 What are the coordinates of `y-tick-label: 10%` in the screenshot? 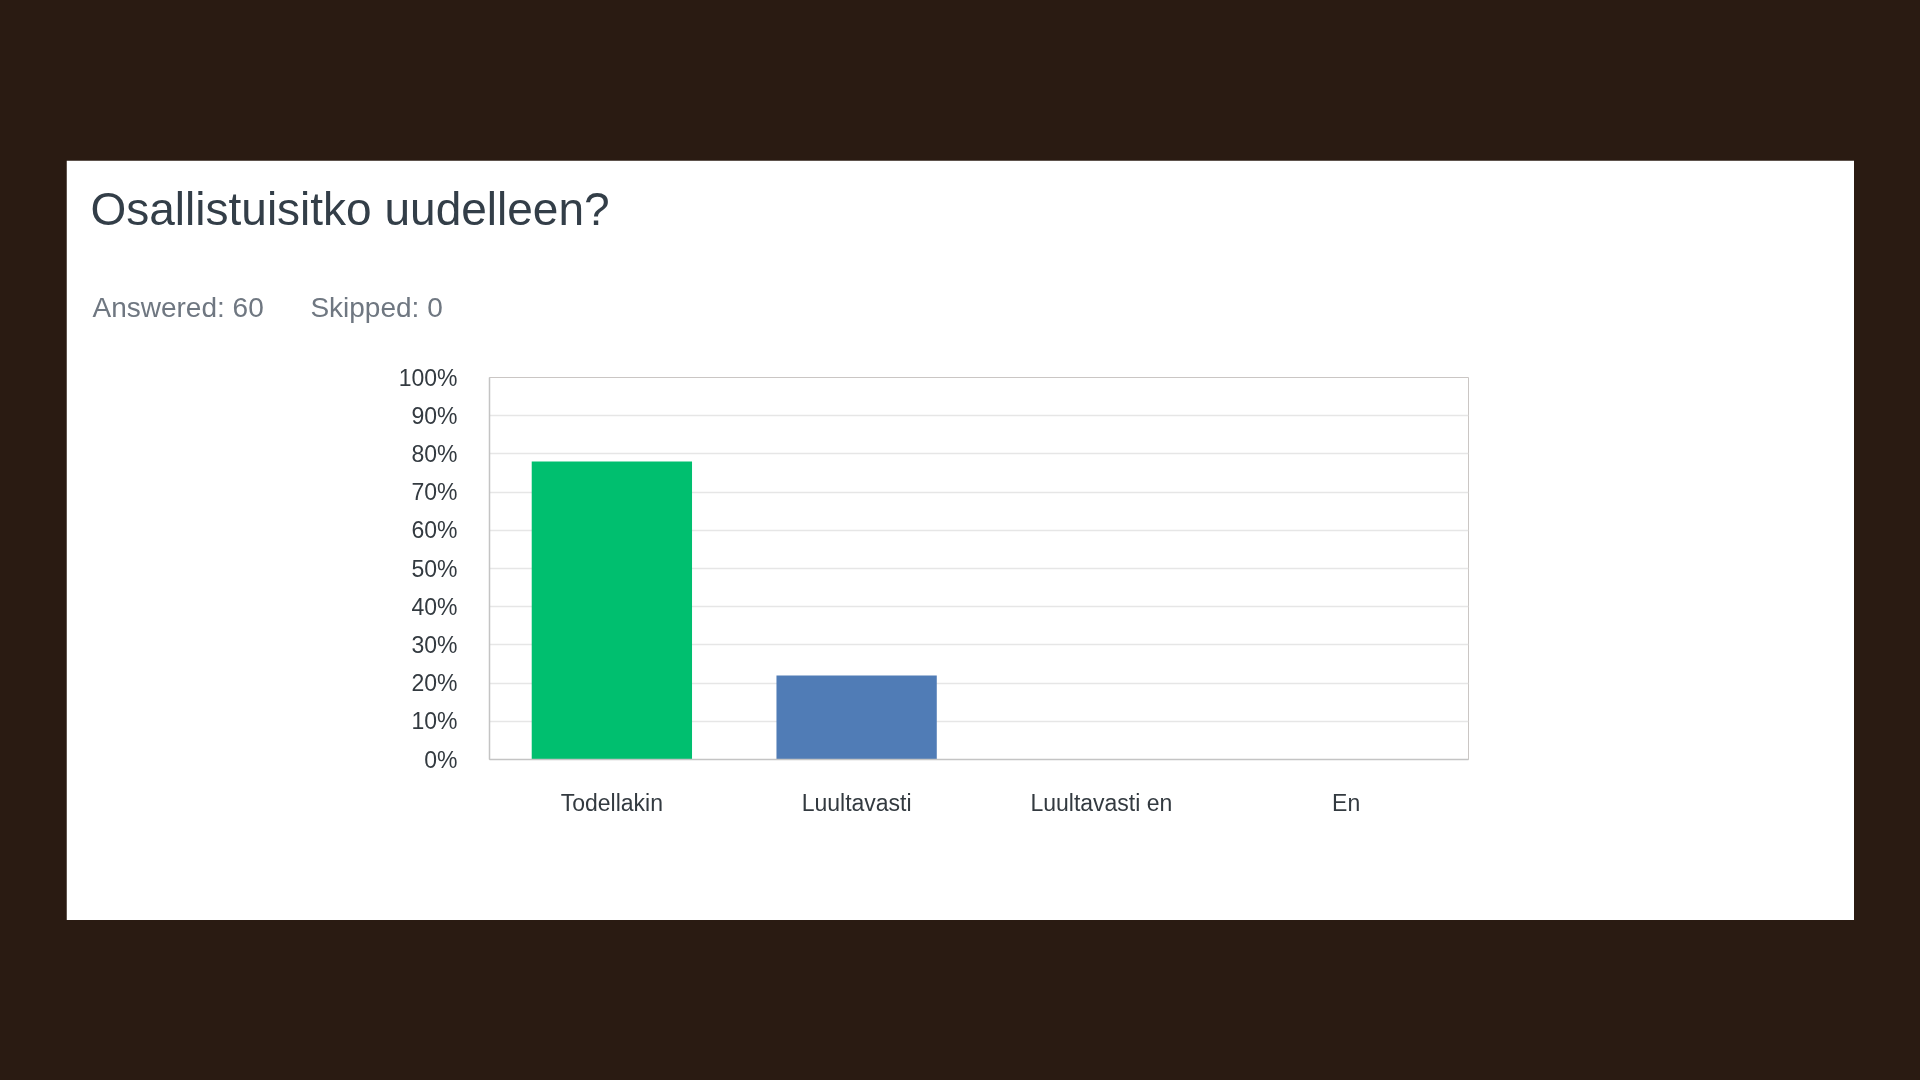 It's located at (434, 721).